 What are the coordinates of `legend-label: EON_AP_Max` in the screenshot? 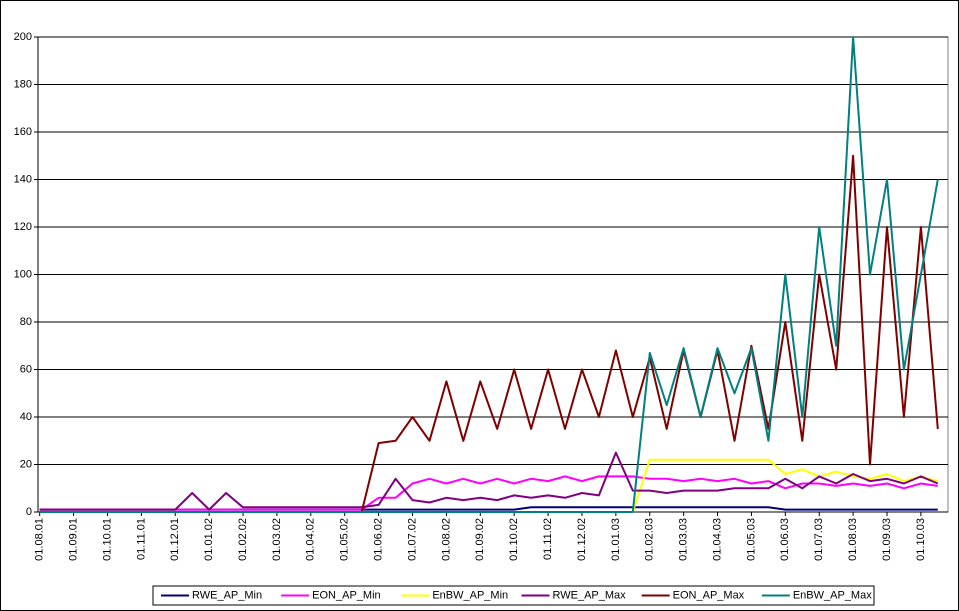 It's located at (709, 595).